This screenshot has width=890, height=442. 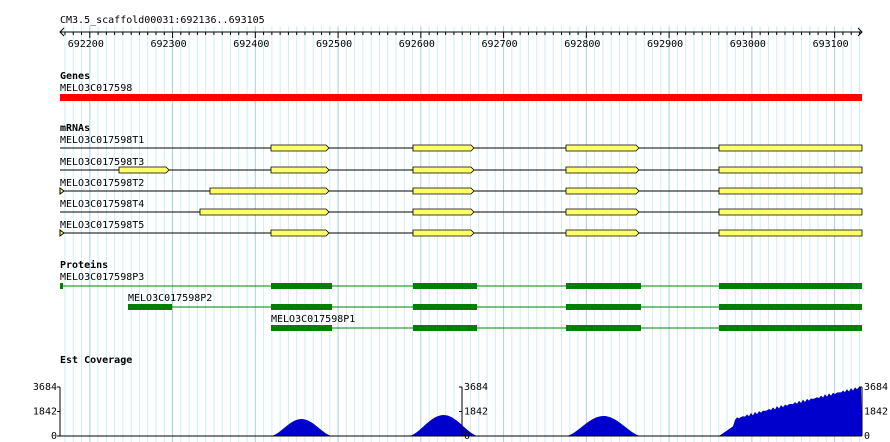 What do you see at coordinates (102, 183) in the screenshot?
I see `feature-label: MELO3C017598T2` at bounding box center [102, 183].